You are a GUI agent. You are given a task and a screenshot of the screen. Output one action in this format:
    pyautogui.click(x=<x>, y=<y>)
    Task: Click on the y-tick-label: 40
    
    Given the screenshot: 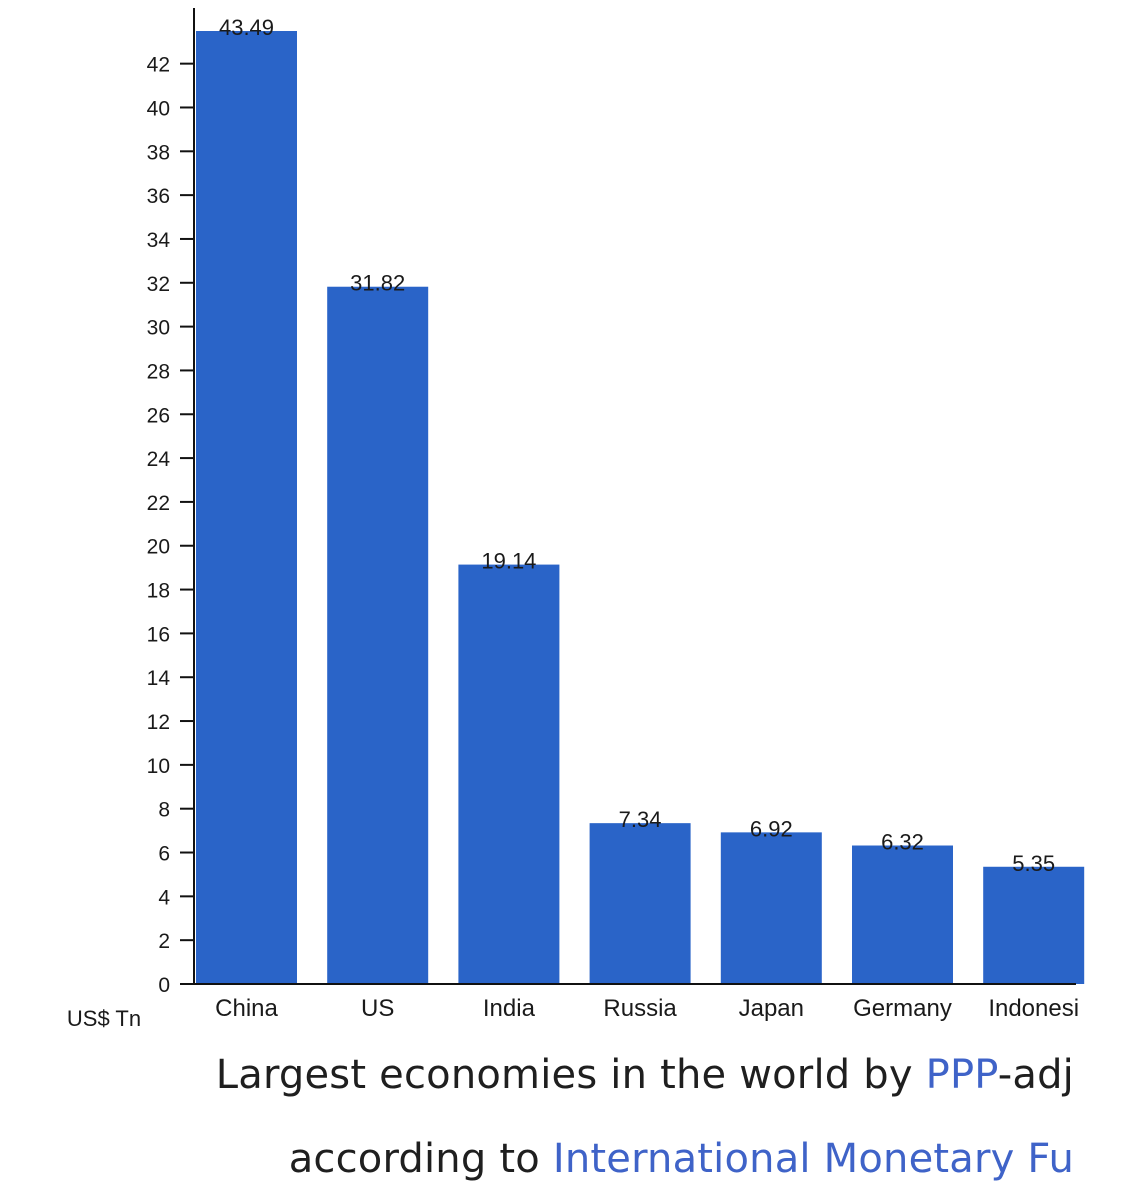 What is the action you would take?
    pyautogui.click(x=158, y=108)
    